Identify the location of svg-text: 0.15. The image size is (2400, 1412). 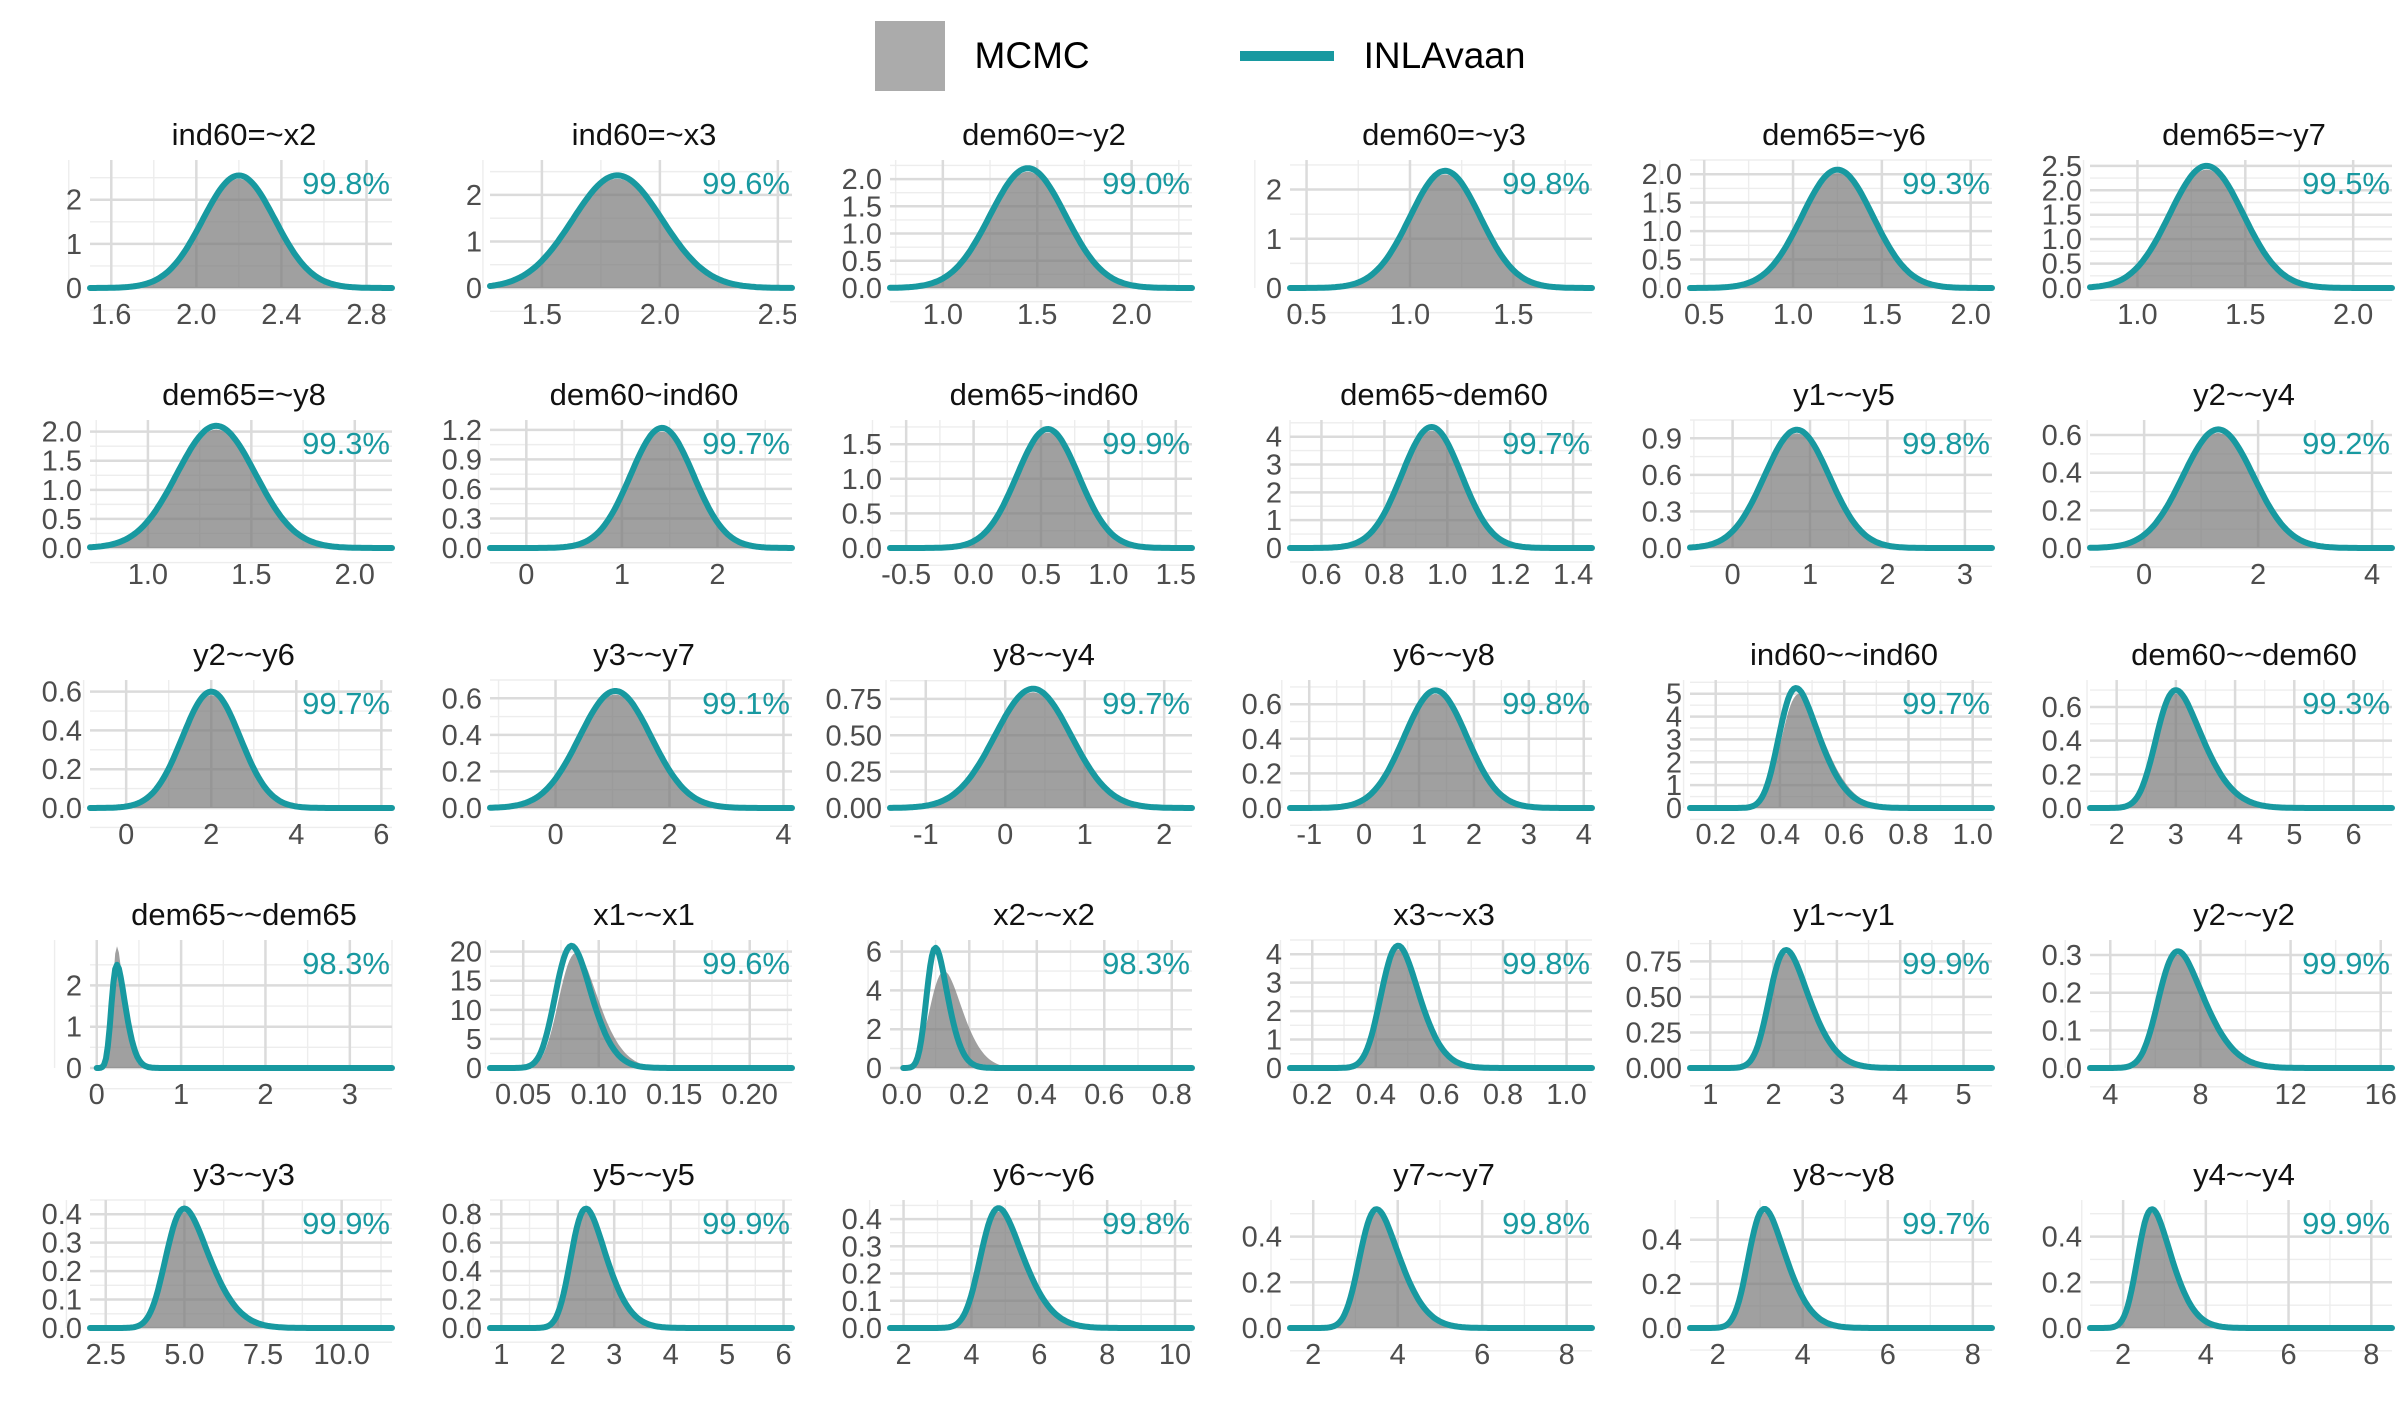
(674, 1094).